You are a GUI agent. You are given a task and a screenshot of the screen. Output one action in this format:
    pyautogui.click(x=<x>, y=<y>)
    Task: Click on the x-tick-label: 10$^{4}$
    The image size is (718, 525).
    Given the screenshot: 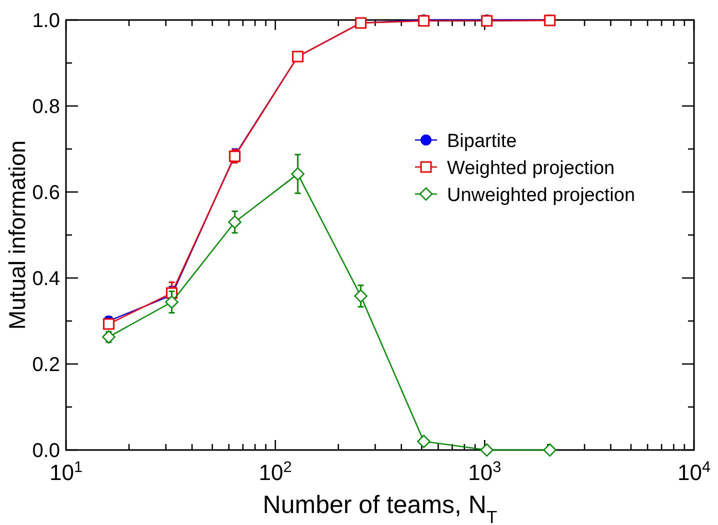 What is the action you would take?
    pyautogui.click(x=694, y=471)
    